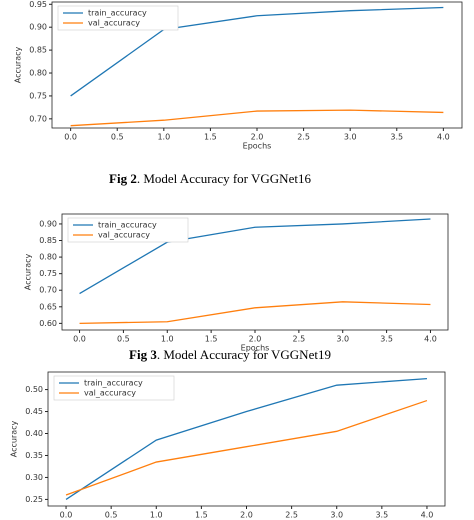 This screenshot has height=520, width=474. What do you see at coordinates (34, 477) in the screenshot?
I see `y-tick-label: 0.30` at bounding box center [34, 477].